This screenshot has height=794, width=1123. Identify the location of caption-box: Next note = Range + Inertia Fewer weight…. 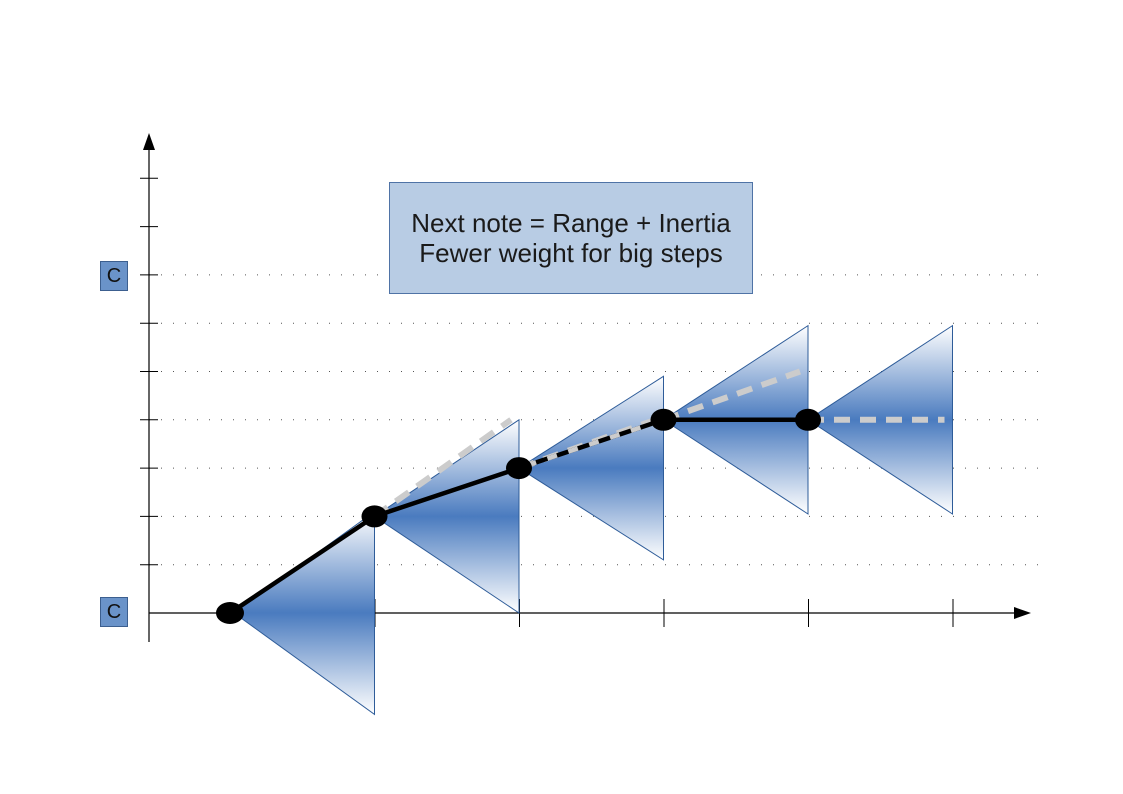
(571, 238).